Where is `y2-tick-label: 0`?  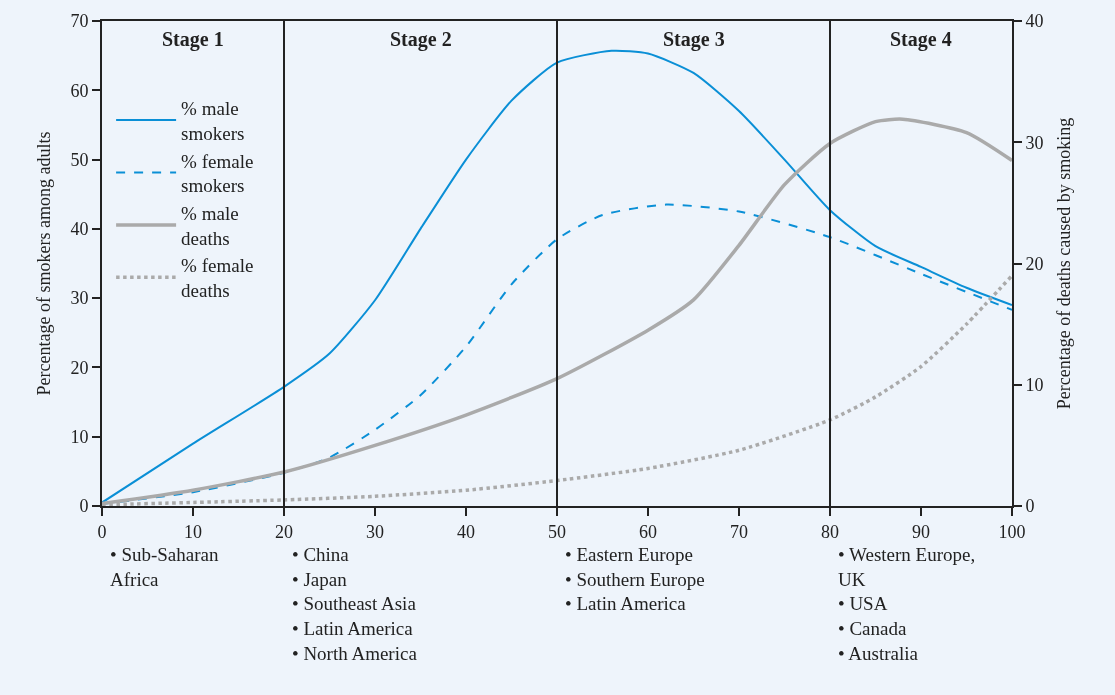
y2-tick-label: 0 is located at coordinates (1030, 506).